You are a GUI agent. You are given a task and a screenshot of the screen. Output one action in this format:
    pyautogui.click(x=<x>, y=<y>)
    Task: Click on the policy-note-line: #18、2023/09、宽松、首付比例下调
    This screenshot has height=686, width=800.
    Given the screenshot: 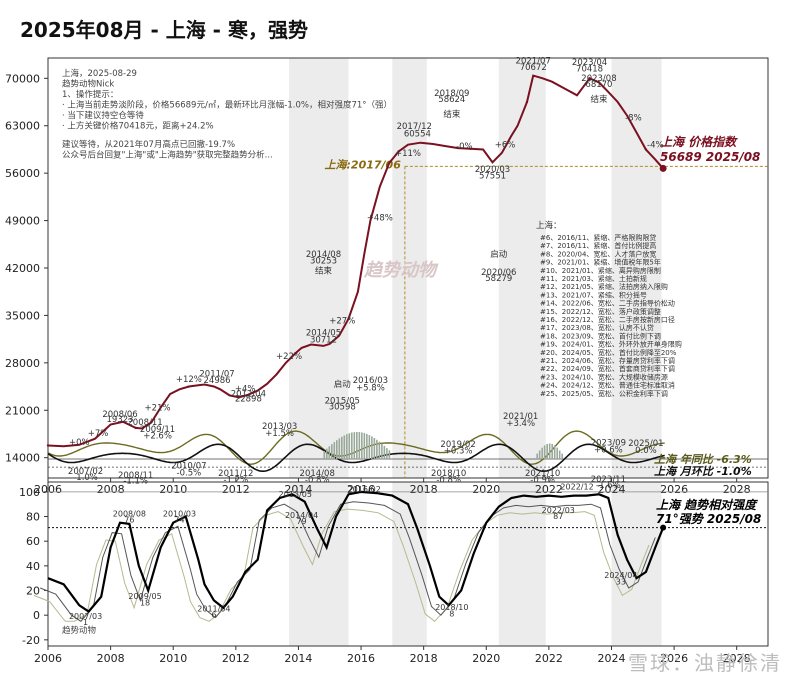 What is the action you would take?
    pyautogui.click(x=600, y=335)
    